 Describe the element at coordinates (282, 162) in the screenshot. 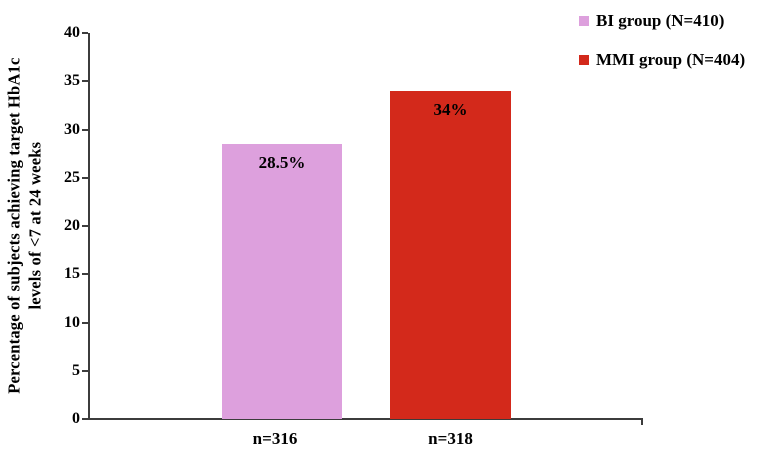

I see `bar-bi-value-label: 28.5%` at that location.